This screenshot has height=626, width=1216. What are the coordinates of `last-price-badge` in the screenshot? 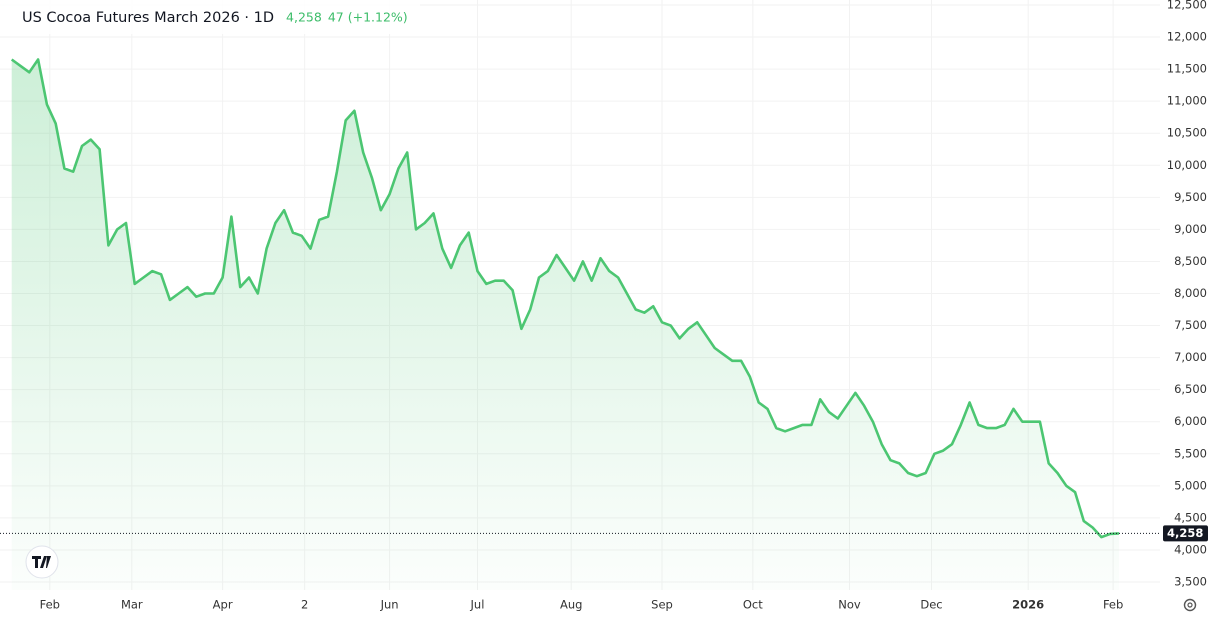 It's located at (1185, 533).